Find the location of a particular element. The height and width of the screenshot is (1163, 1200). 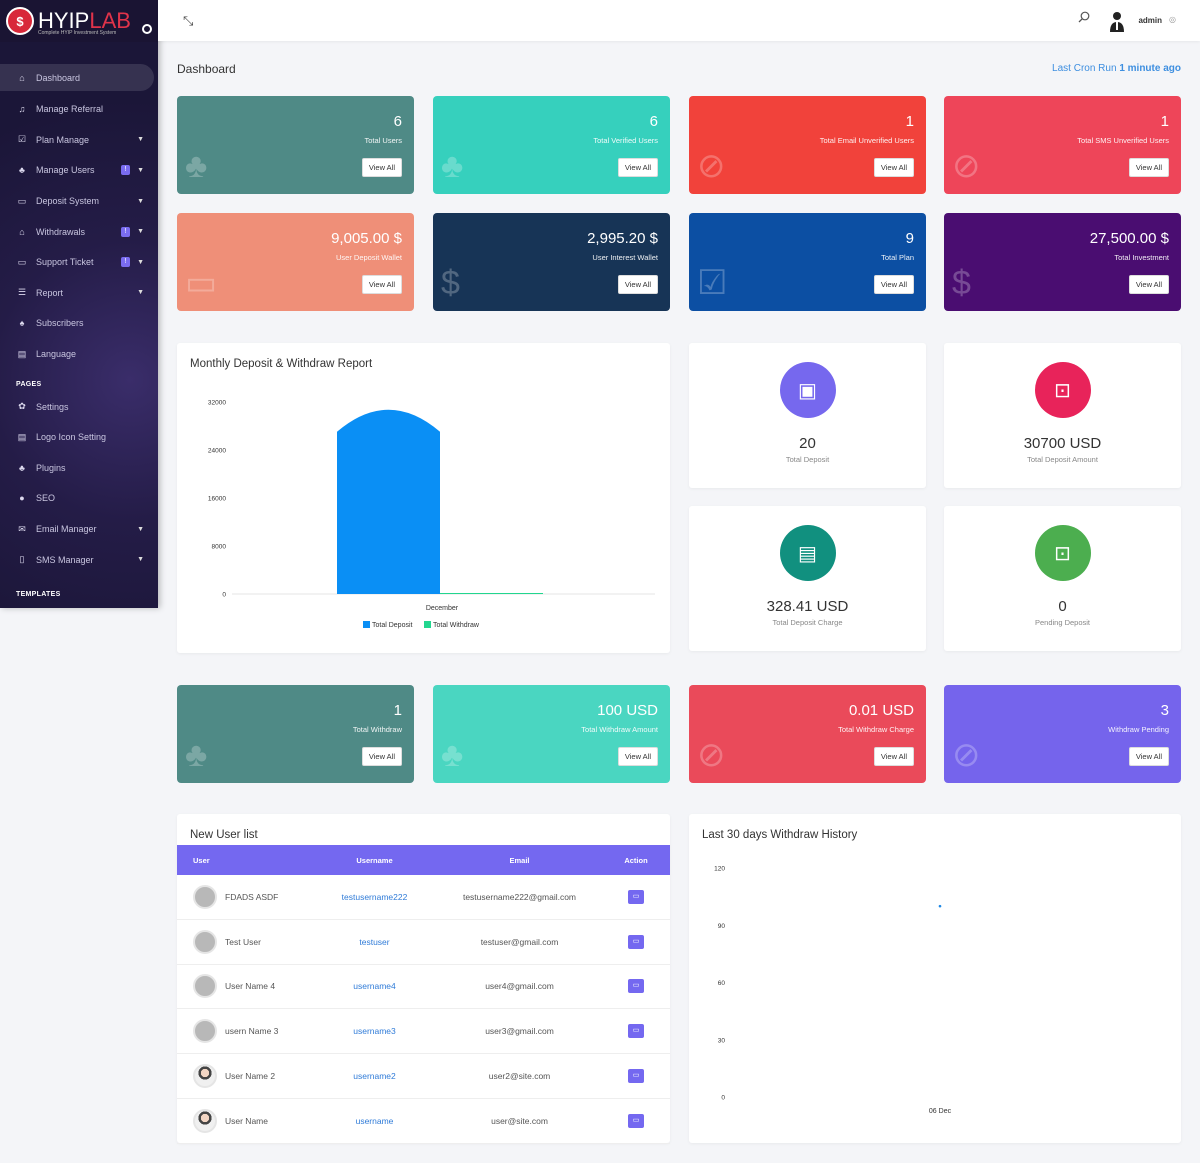

sidebar-item-report: ☰ Report ▼ is located at coordinates (79, 293).